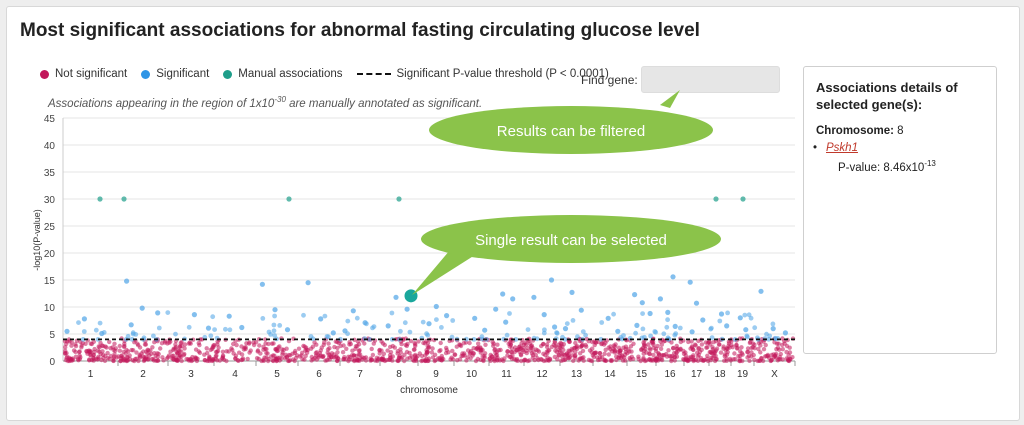  I want to click on legend-item-not-significant: Not significant, so click(83, 74).